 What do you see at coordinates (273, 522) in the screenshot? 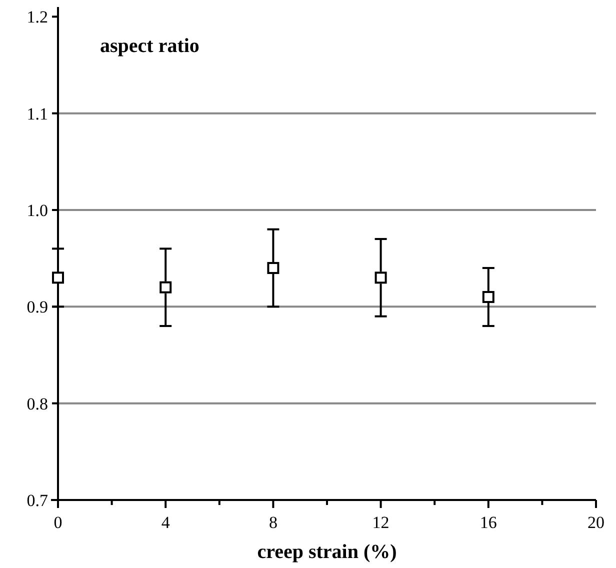
I see `x-tick-label: 8` at bounding box center [273, 522].